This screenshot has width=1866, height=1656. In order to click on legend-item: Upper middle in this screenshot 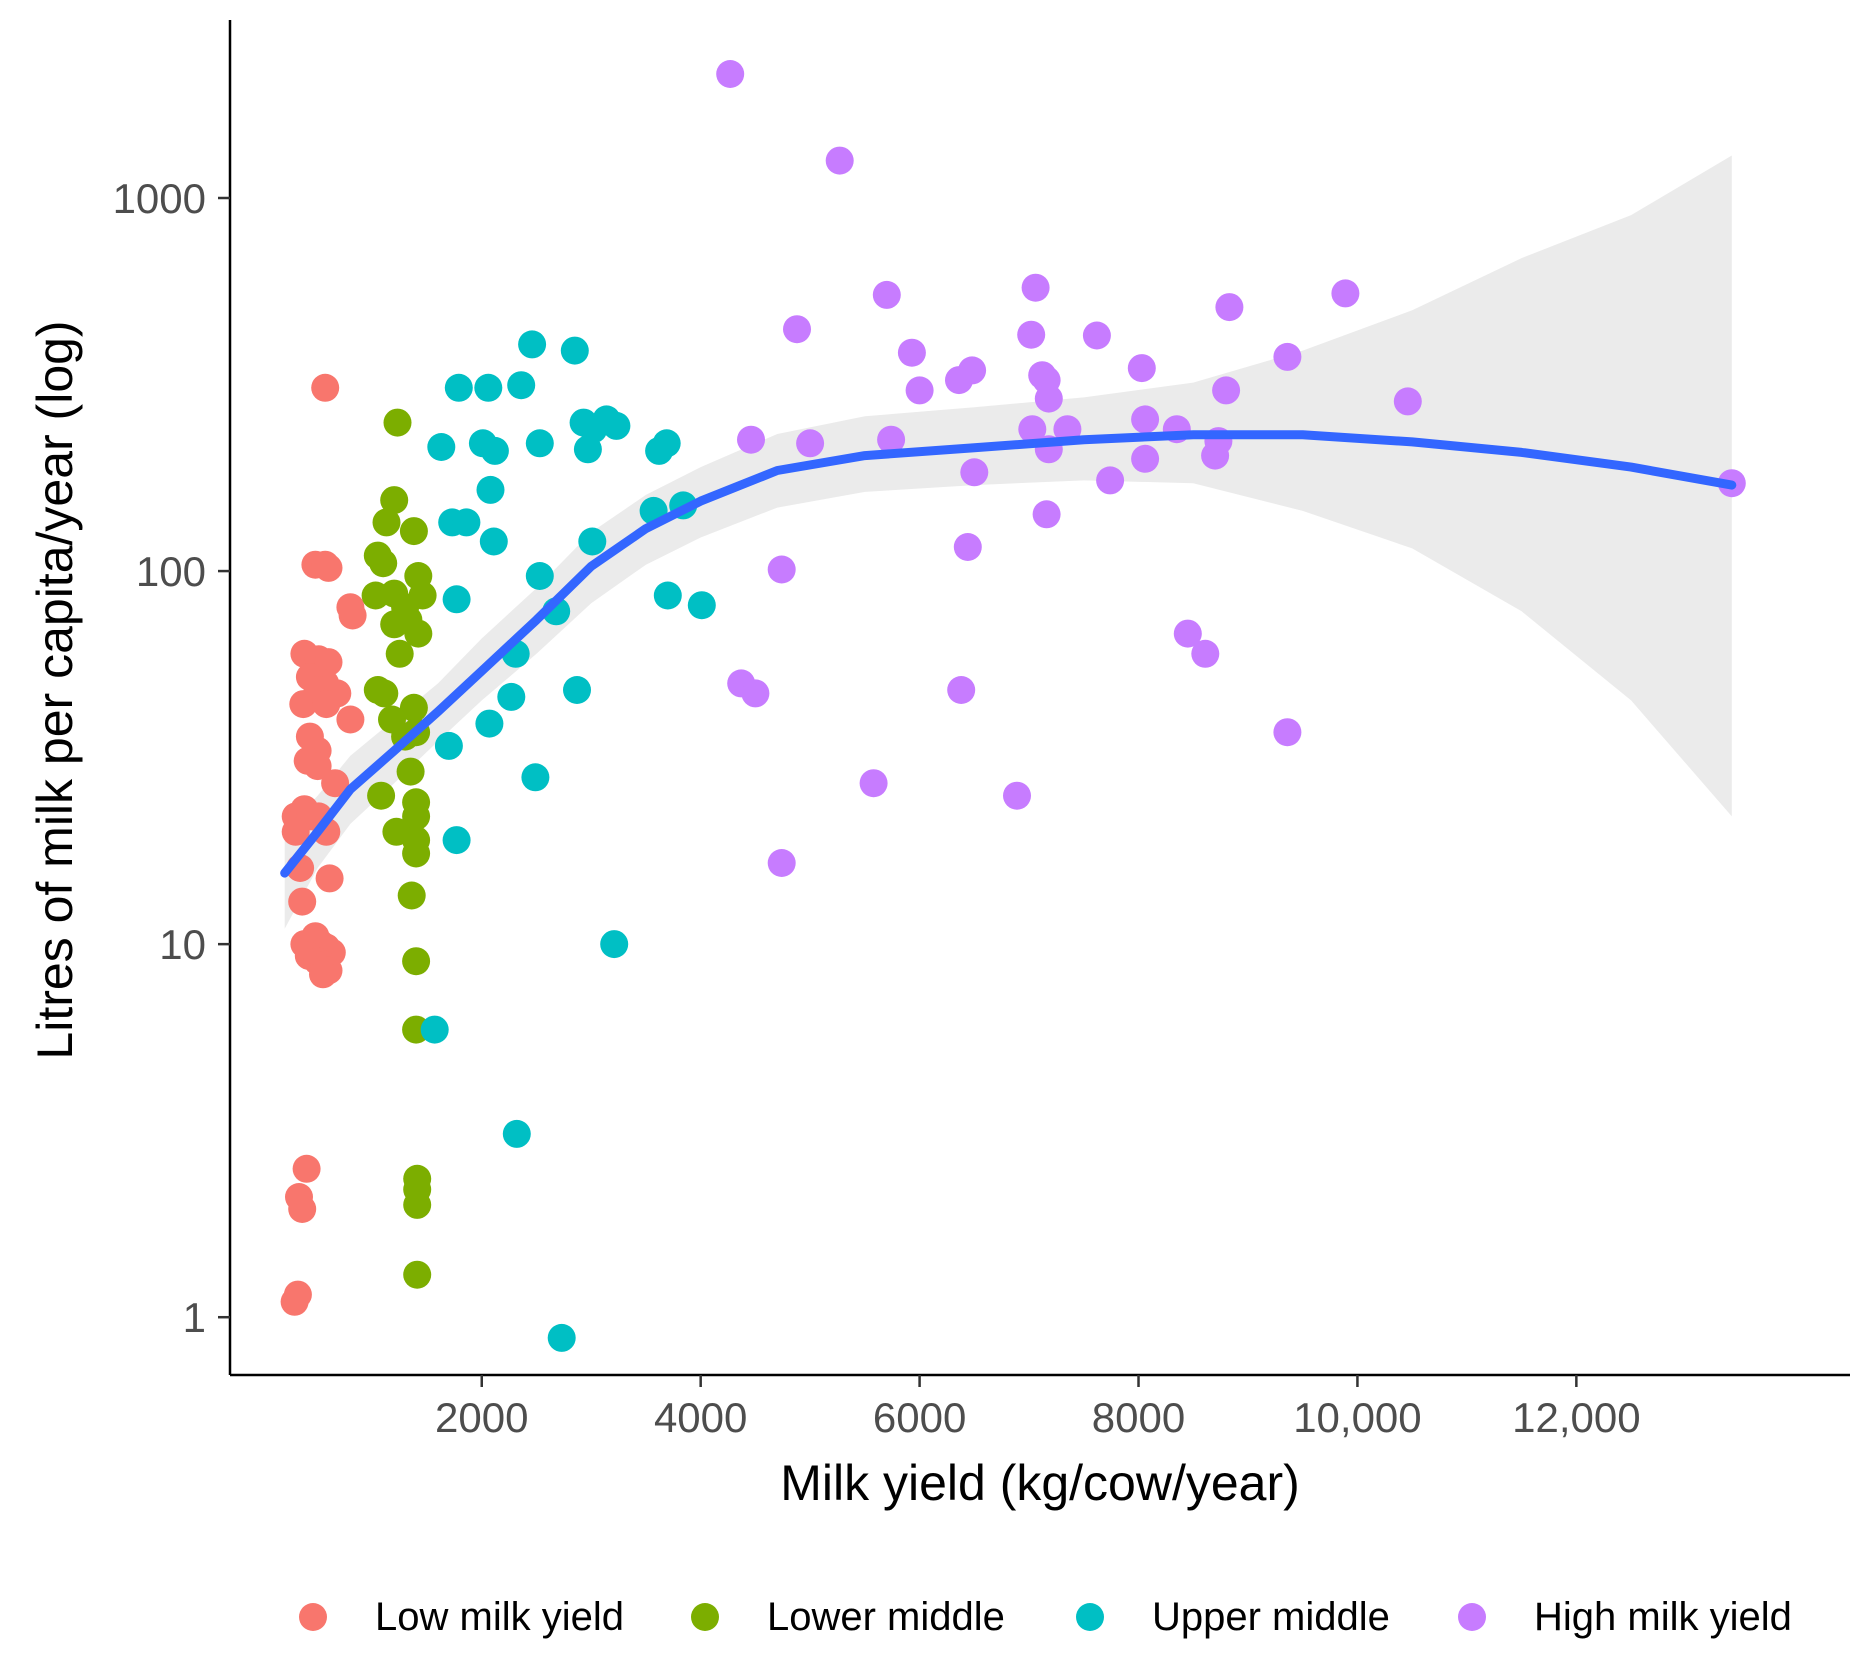, I will do `click(1233, 1617)`.